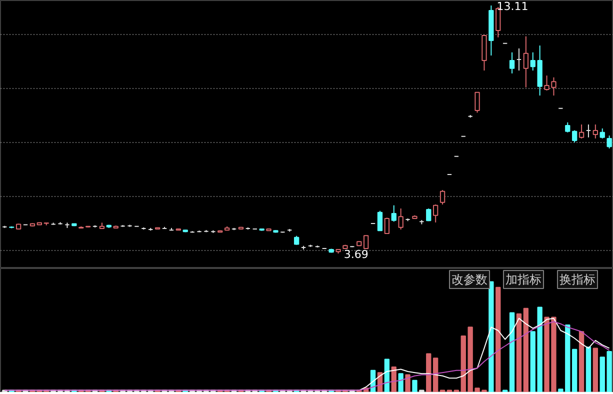  Describe the element at coordinates (512, 6) in the screenshot. I see `annotation: 13.11` at that location.